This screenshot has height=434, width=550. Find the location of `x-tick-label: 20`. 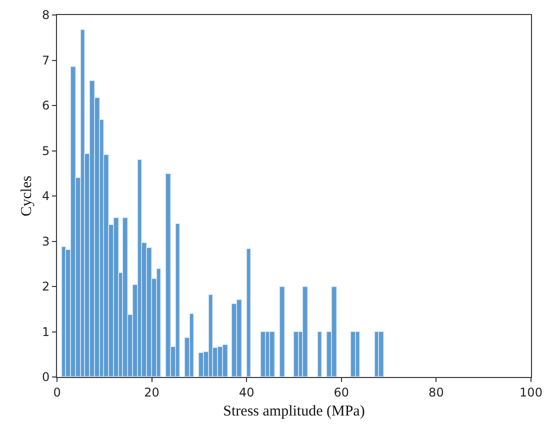

x-tick-label: 20 is located at coordinates (152, 392).